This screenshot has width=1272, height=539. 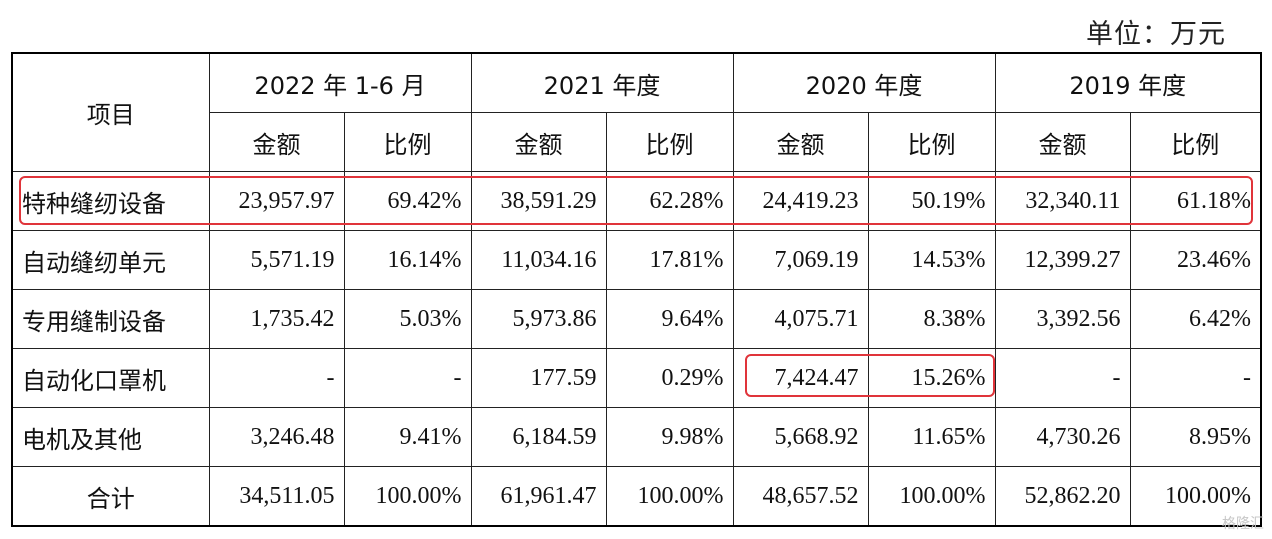 I want to click on table-cell: 24,419.23, so click(x=800, y=201).